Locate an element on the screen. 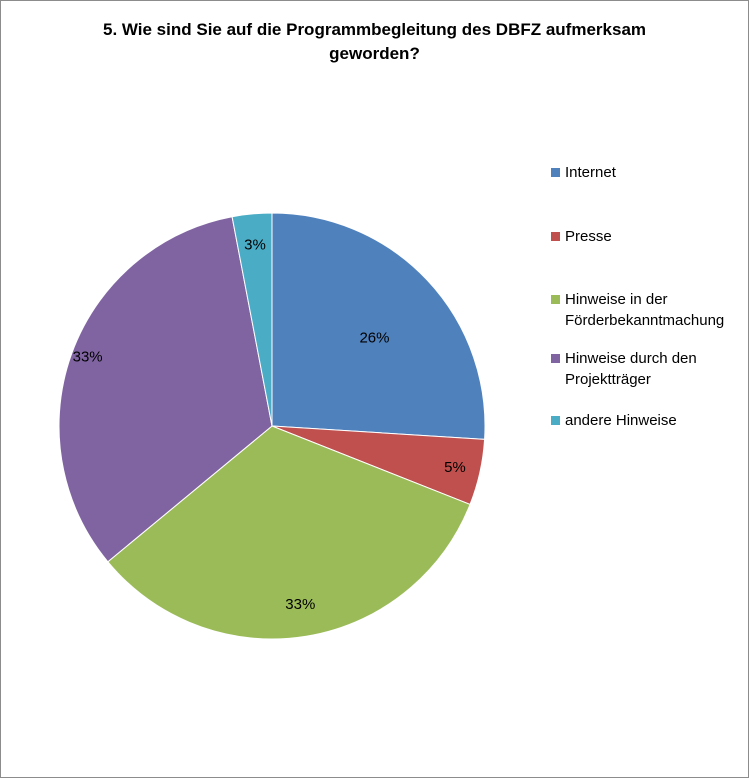  legend-label-line: Hinweise durch den is located at coordinates (631, 358).